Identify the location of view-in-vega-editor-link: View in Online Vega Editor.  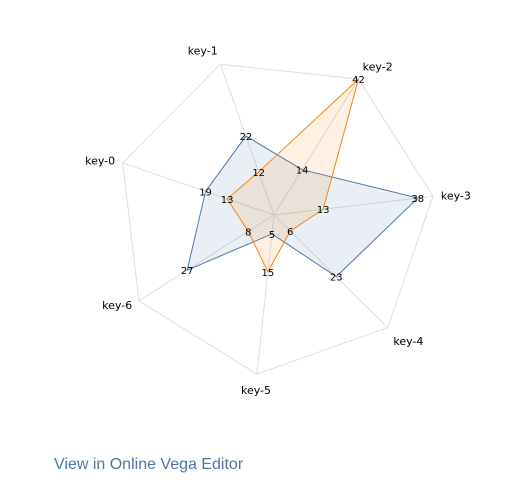
(149, 464).